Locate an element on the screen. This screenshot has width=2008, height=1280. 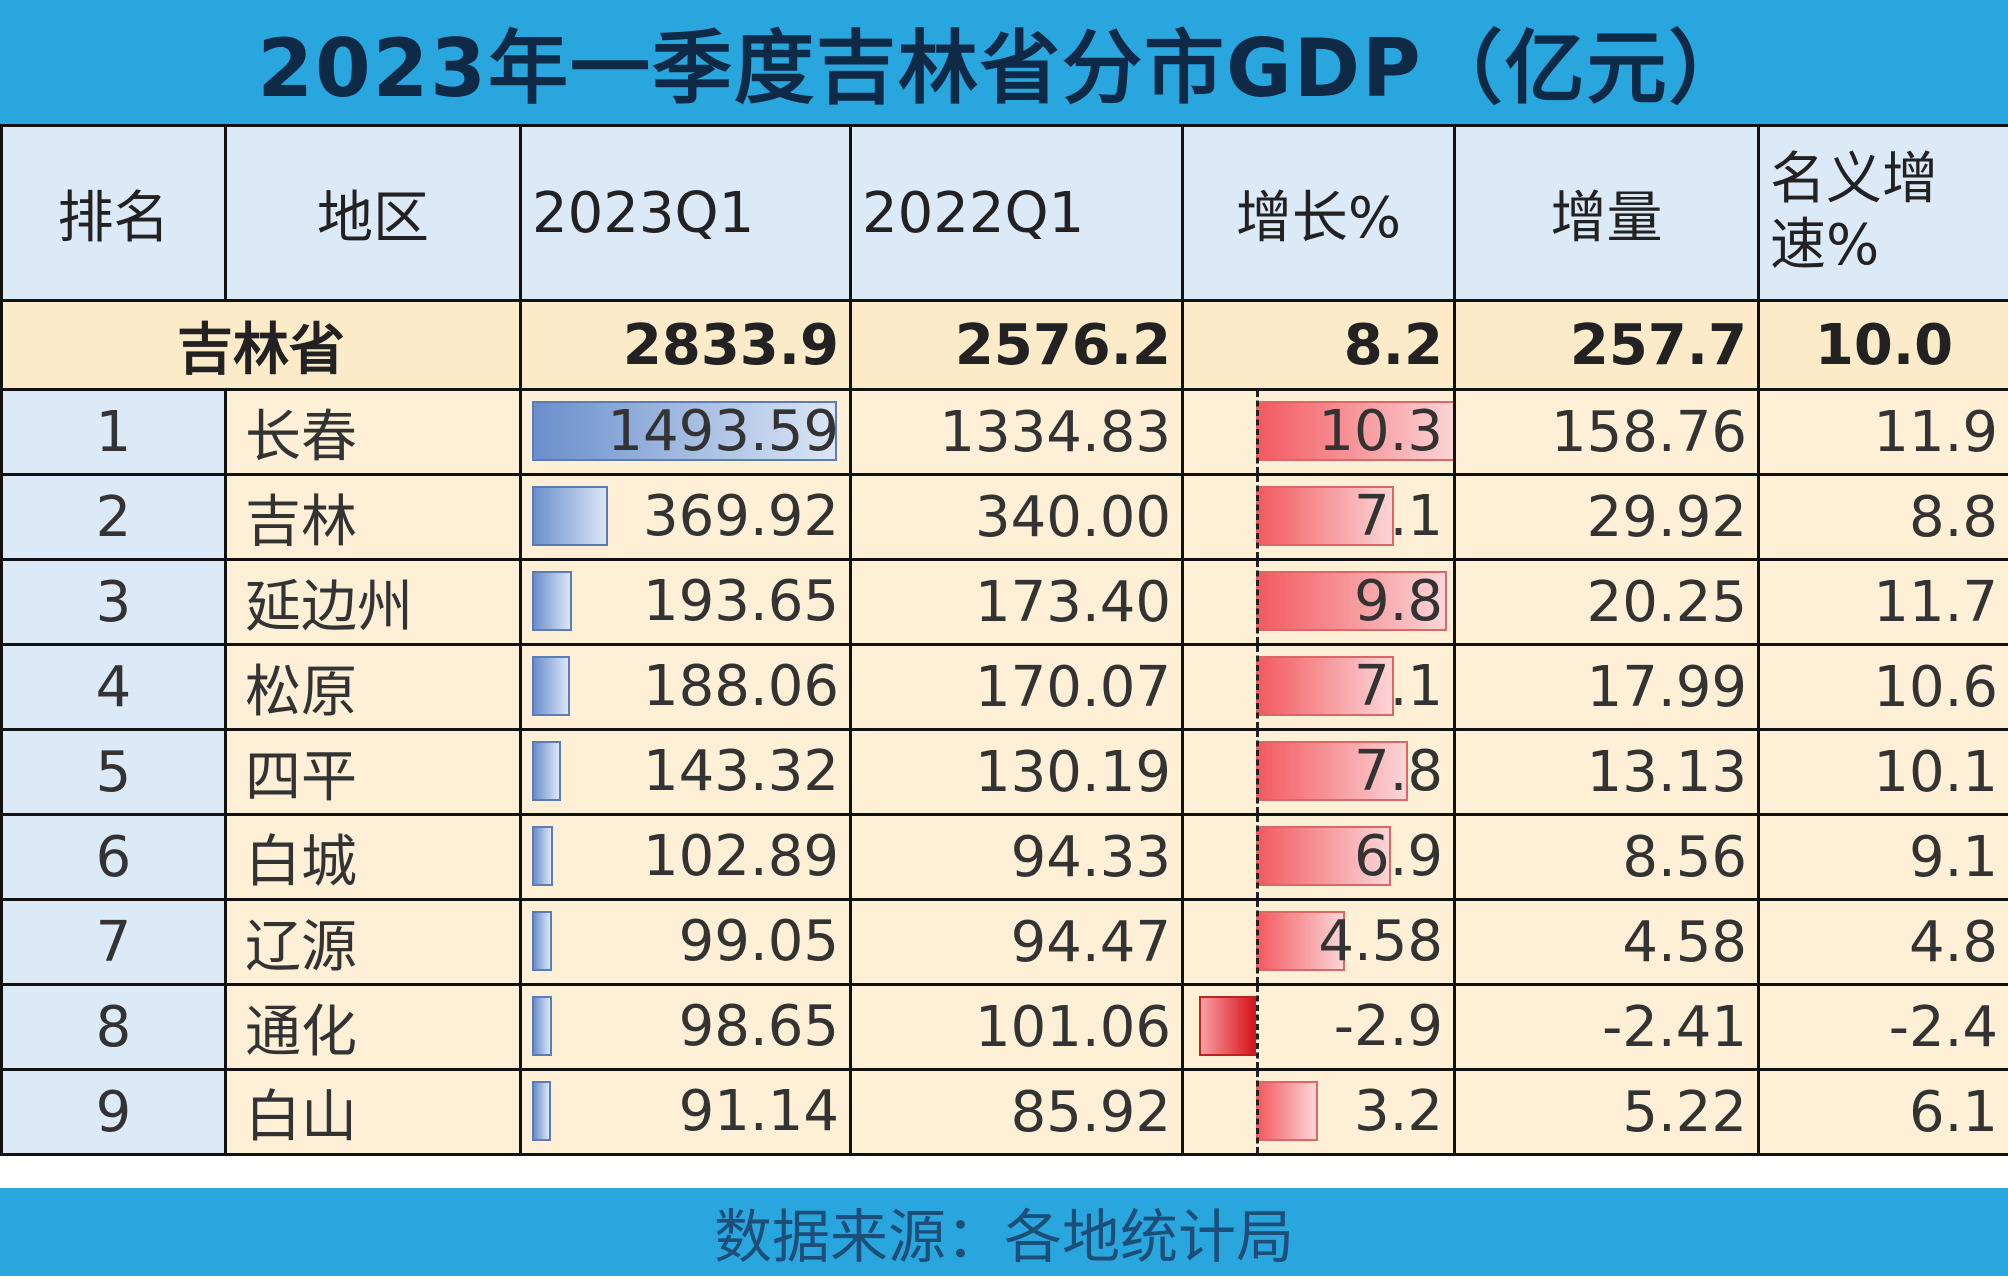
region-cell: 通化 is located at coordinates (373, 1027).